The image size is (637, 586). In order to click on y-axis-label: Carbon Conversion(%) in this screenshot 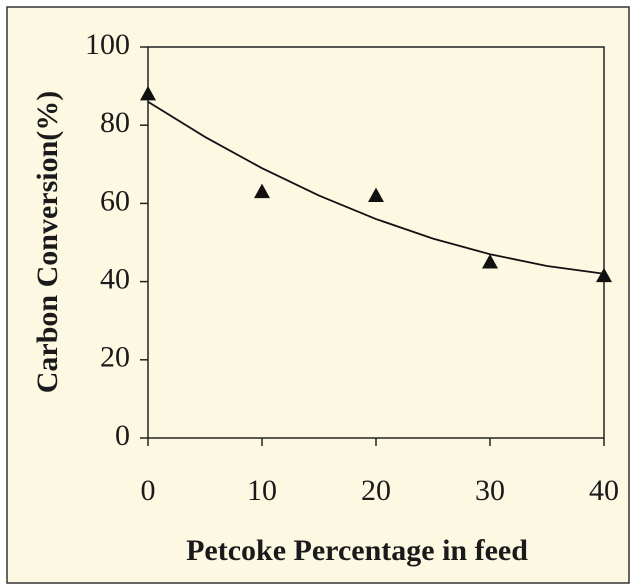, I will do `click(47, 242)`.